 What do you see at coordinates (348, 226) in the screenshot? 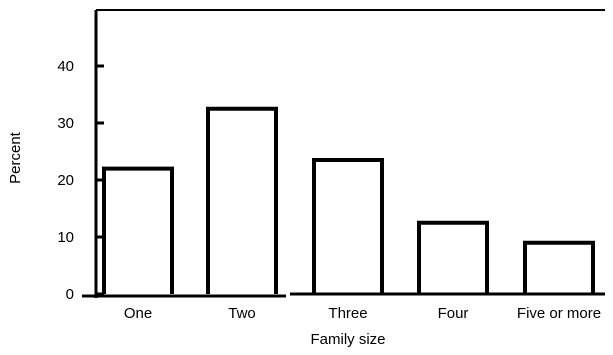
I see `bar-three` at bounding box center [348, 226].